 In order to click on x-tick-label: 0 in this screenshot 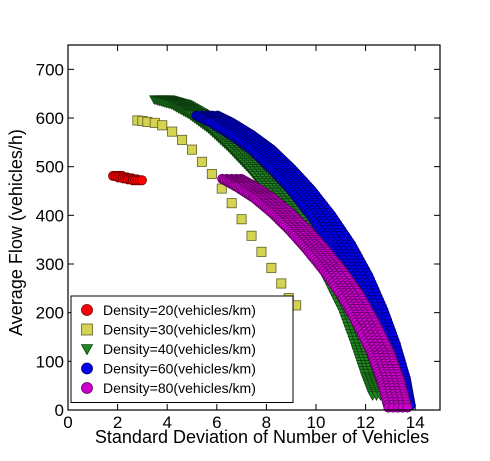, I will do `click(67, 422)`.